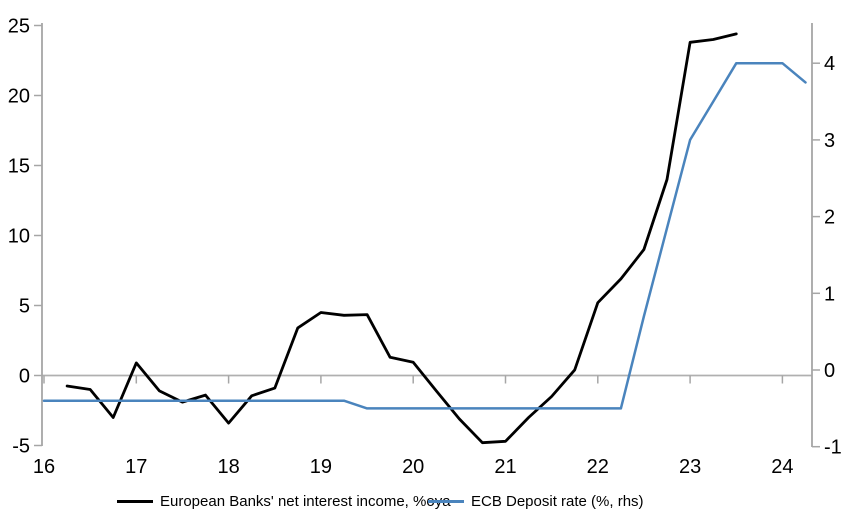  I want to click on y-left-tick-label: 15, so click(19, 167).